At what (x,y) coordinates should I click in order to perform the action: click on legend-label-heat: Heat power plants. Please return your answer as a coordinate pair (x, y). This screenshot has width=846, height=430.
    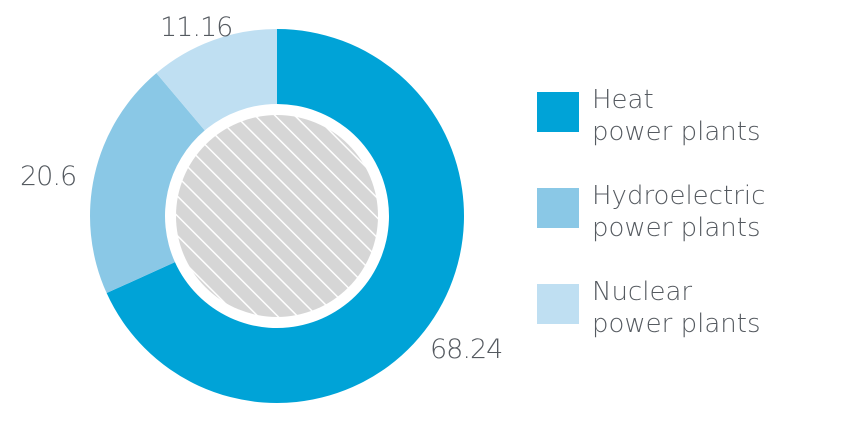
    Looking at the image, I should click on (676, 116).